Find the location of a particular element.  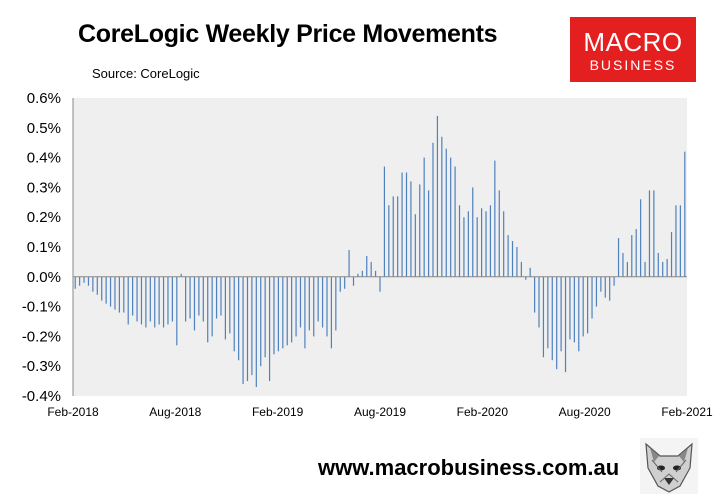

website-url: www.macrobusiness.com.au is located at coordinates (469, 467).